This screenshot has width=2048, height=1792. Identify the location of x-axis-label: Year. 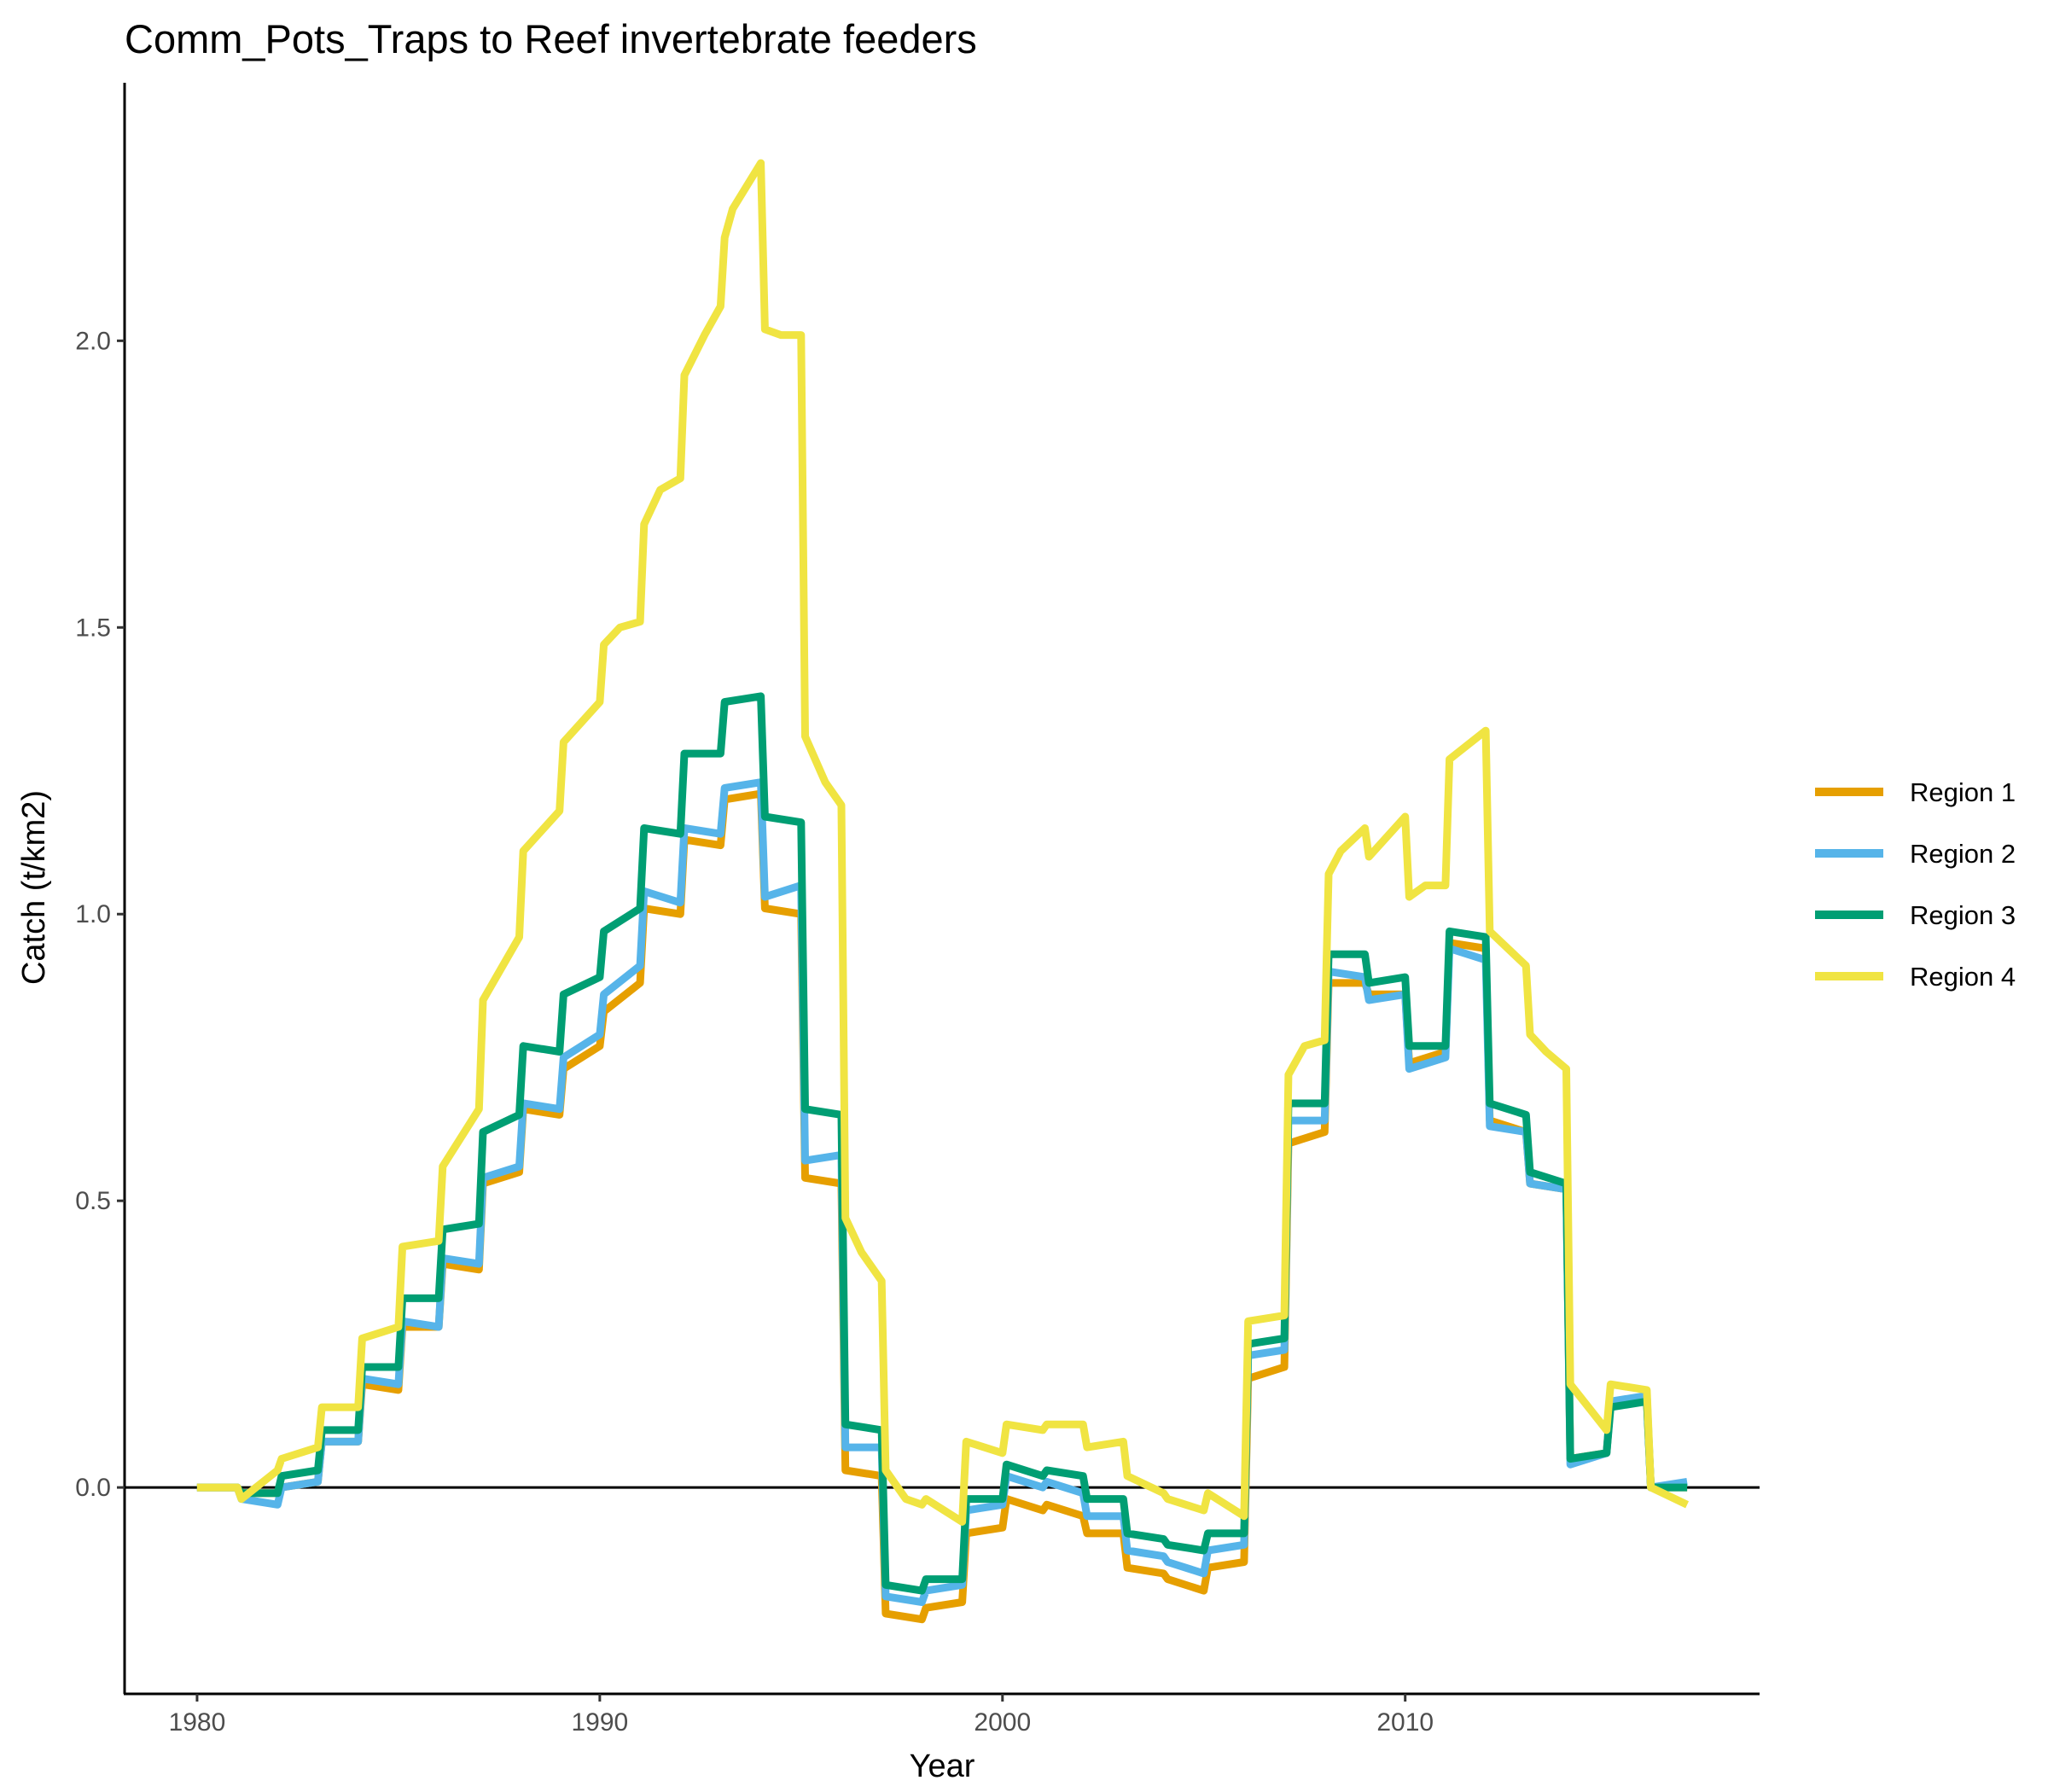
(943, 1766).